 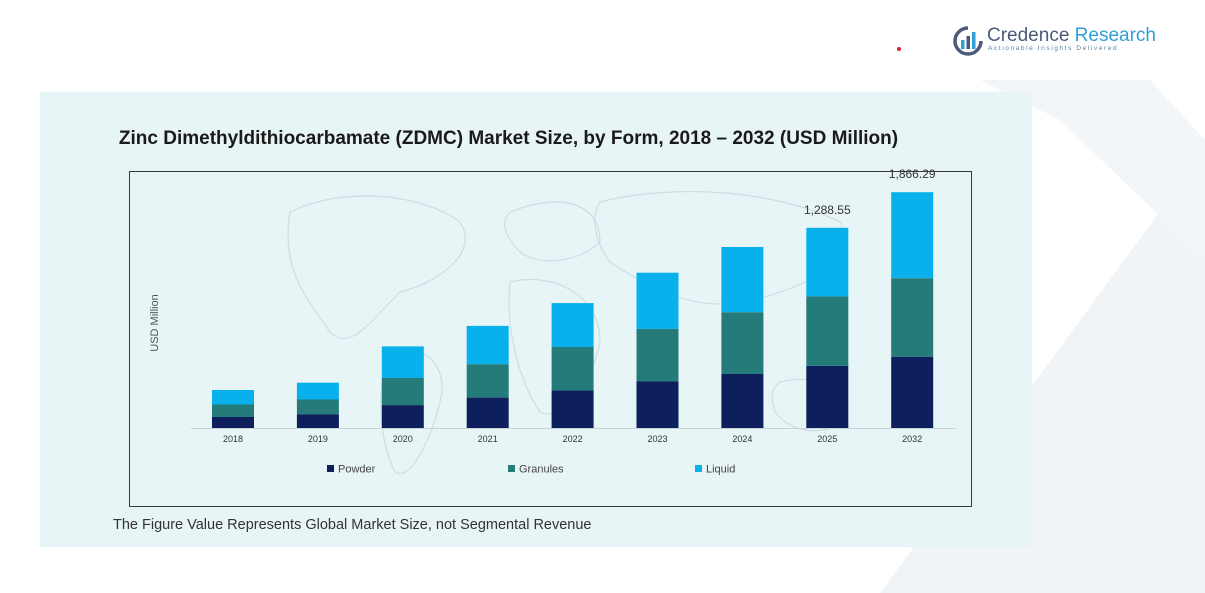 I want to click on bar-liquid-2021, so click(x=487, y=345).